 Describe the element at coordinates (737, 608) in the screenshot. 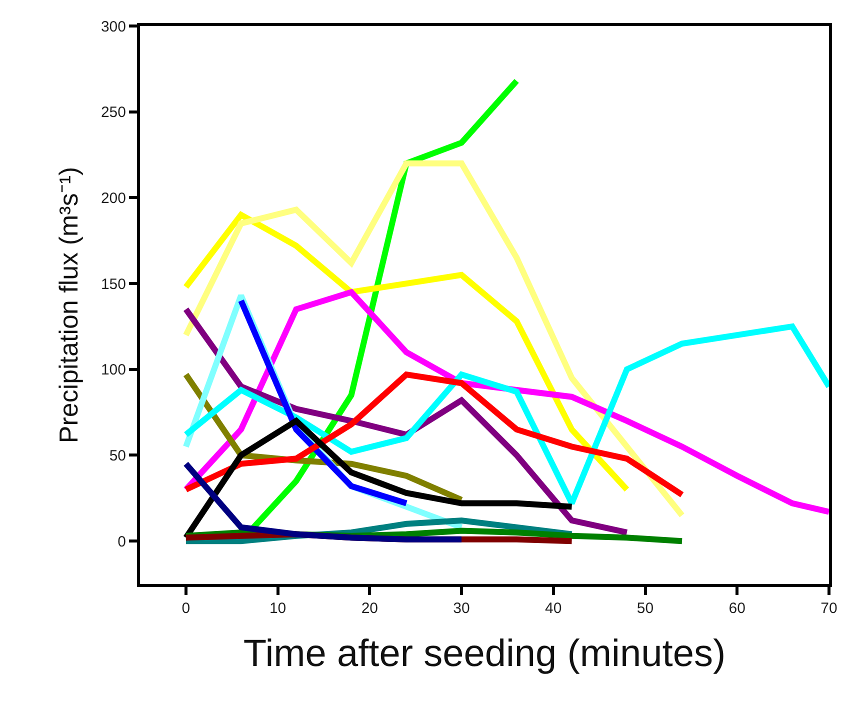

I see `x-tick-label: 60` at that location.